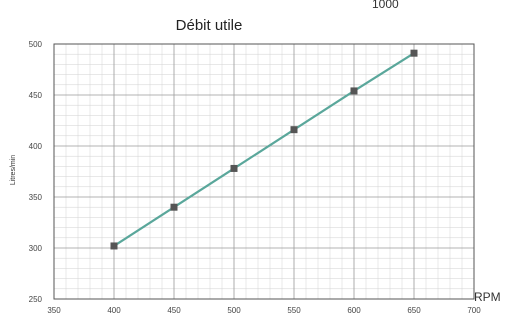 The width and height of the screenshot is (509, 327). What do you see at coordinates (174, 310) in the screenshot?
I see `x-tick-label: 450` at bounding box center [174, 310].